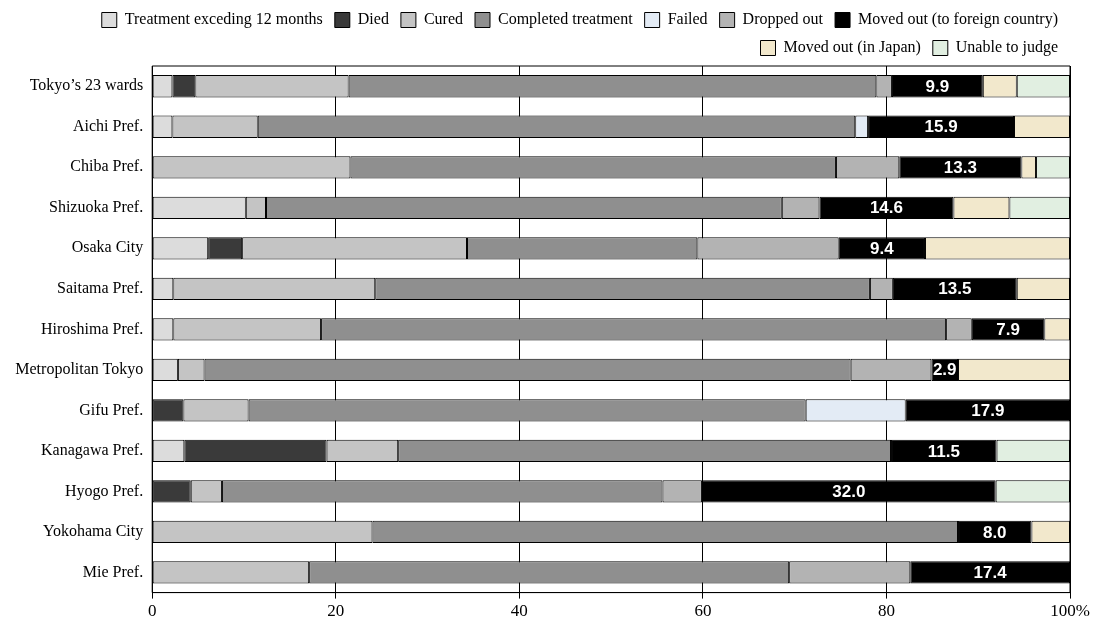 The height and width of the screenshot is (629, 1100). What do you see at coordinates (107, 247) in the screenshot?
I see `y-tick-label: Osaka City` at bounding box center [107, 247].